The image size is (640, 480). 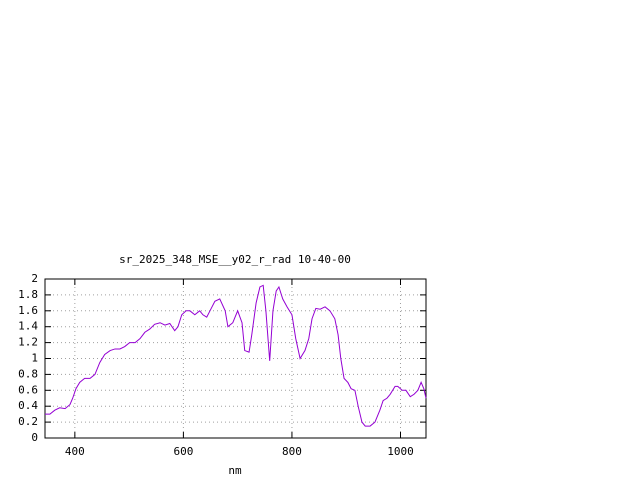 What do you see at coordinates (292, 451) in the screenshot?
I see `x-tick-label: 800` at bounding box center [292, 451].